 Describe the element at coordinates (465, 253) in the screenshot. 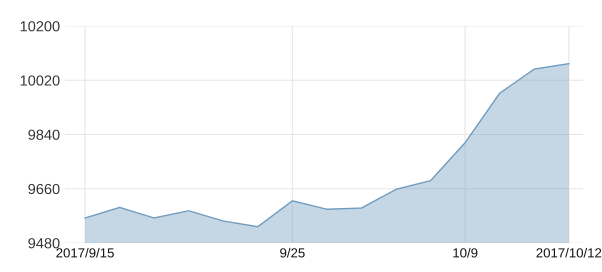

I see `x-tick-label: 10/9` at that location.